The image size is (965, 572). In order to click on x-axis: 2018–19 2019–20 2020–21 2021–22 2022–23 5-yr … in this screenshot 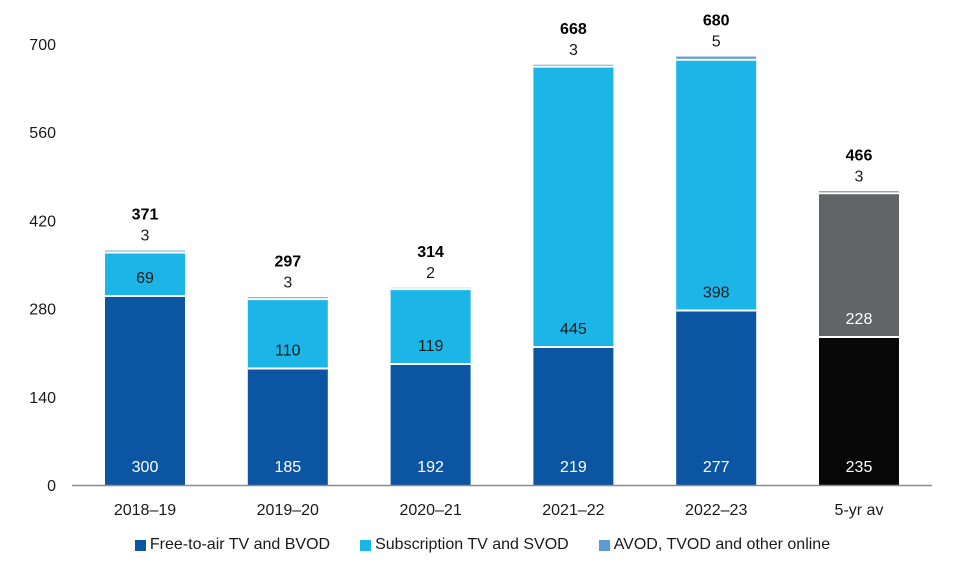, I will do `click(502, 501)`.